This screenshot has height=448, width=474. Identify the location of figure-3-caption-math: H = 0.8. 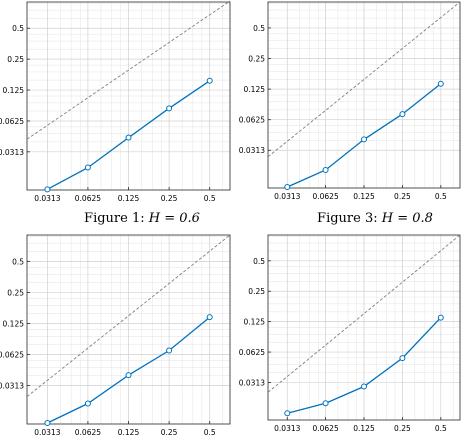
(407, 218).